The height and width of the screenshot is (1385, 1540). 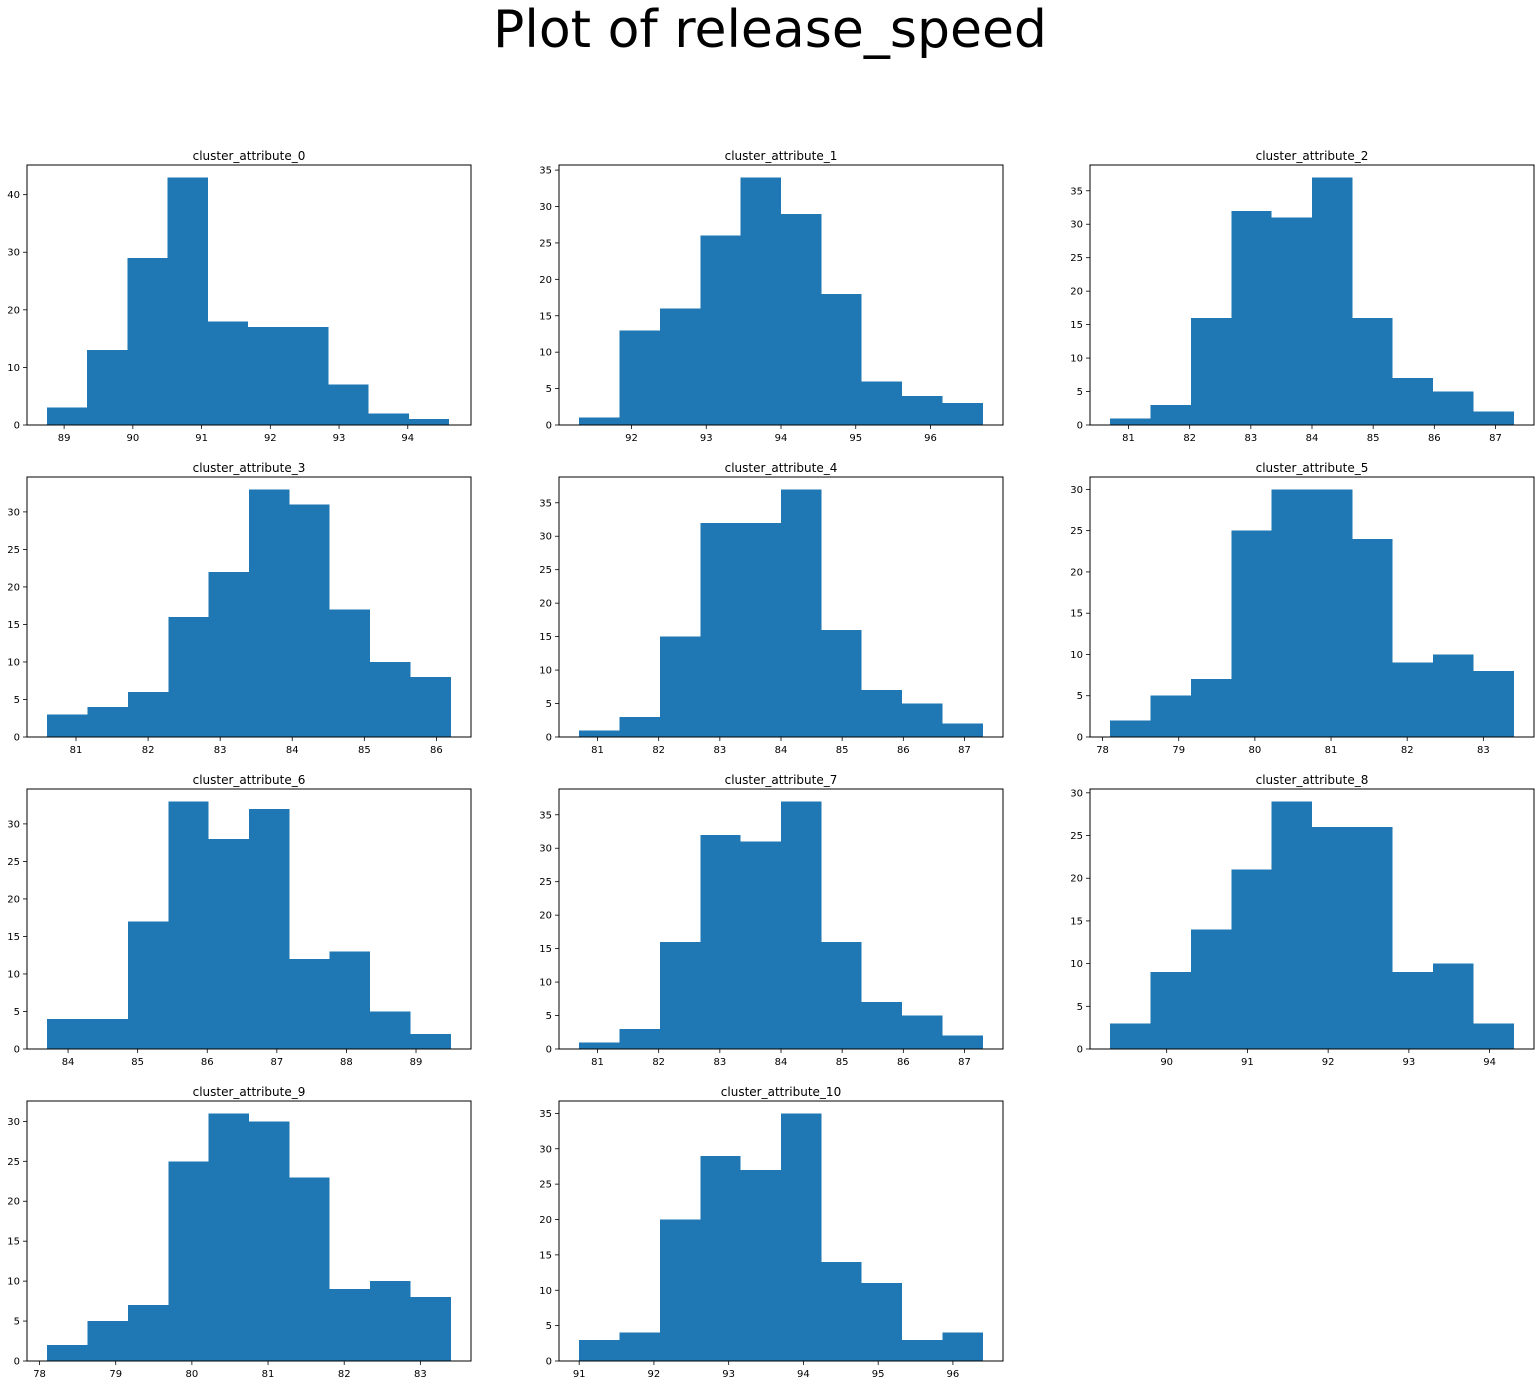 I want to click on x-tick-label: 80, so click(x=192, y=1374).